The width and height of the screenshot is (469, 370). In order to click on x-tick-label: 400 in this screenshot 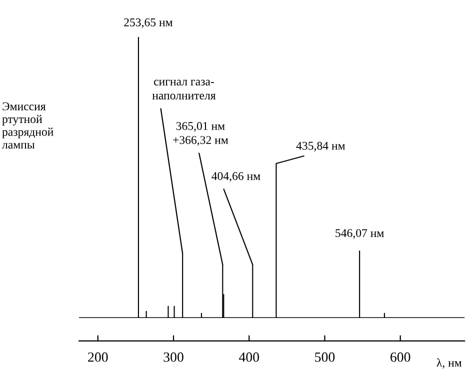, I will do `click(249, 357)`.